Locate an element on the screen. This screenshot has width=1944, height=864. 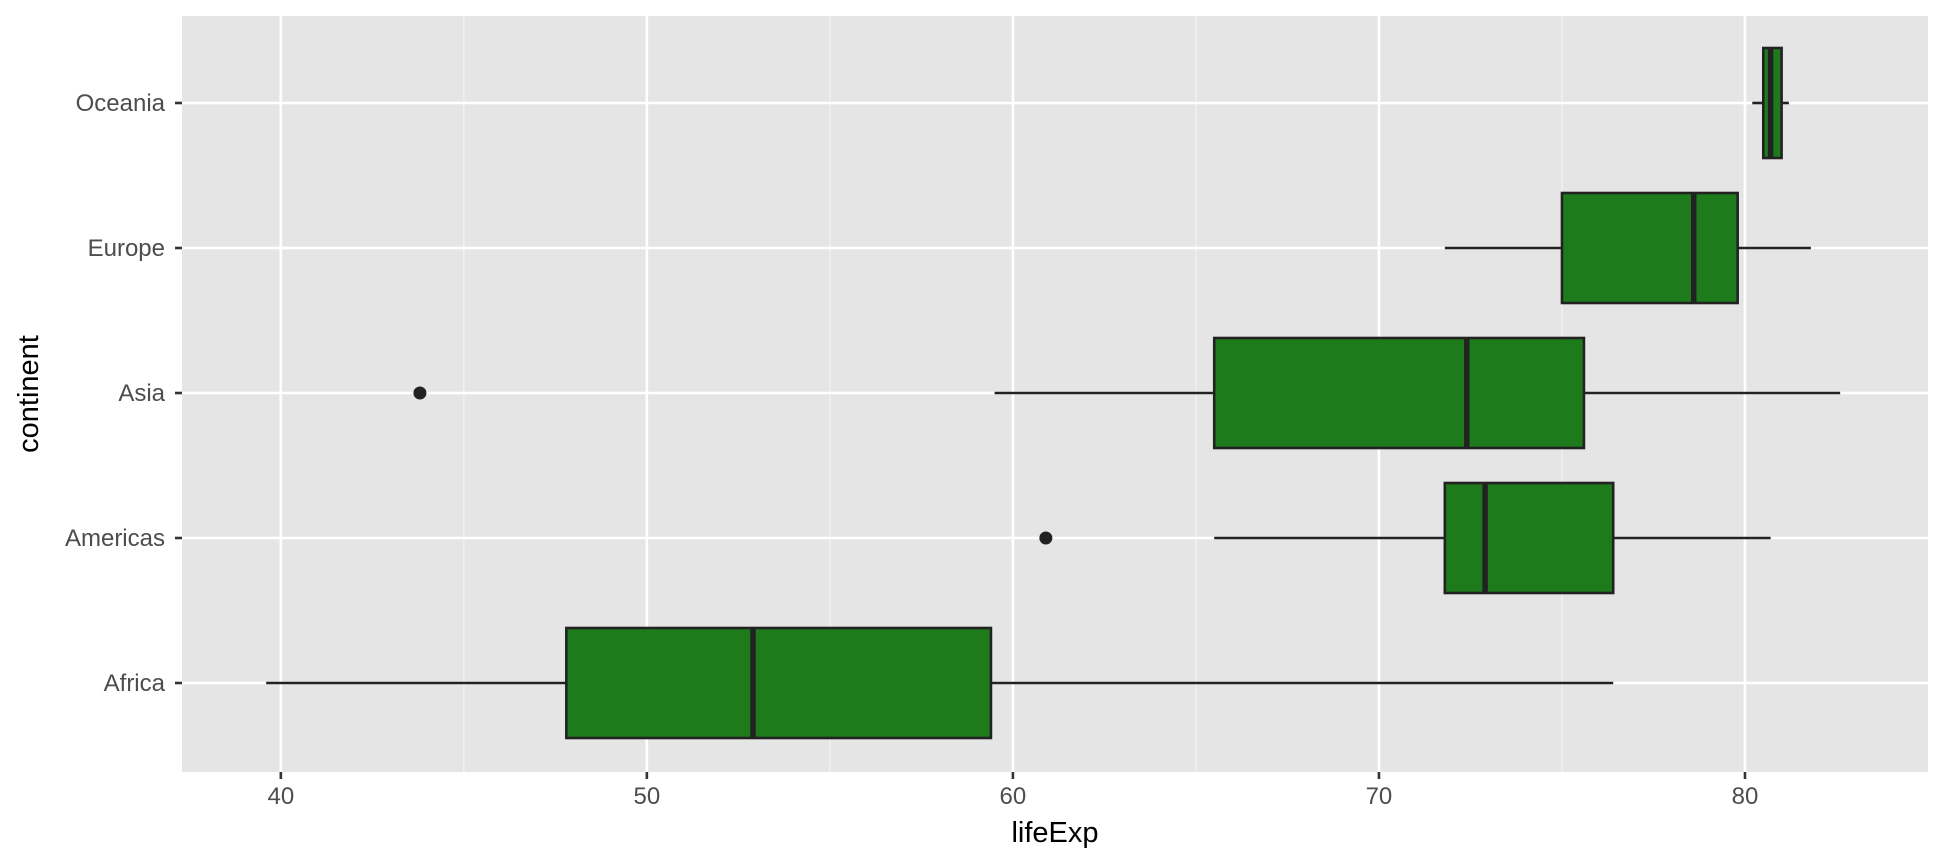
y-tick-label: Europe is located at coordinates (126, 248).